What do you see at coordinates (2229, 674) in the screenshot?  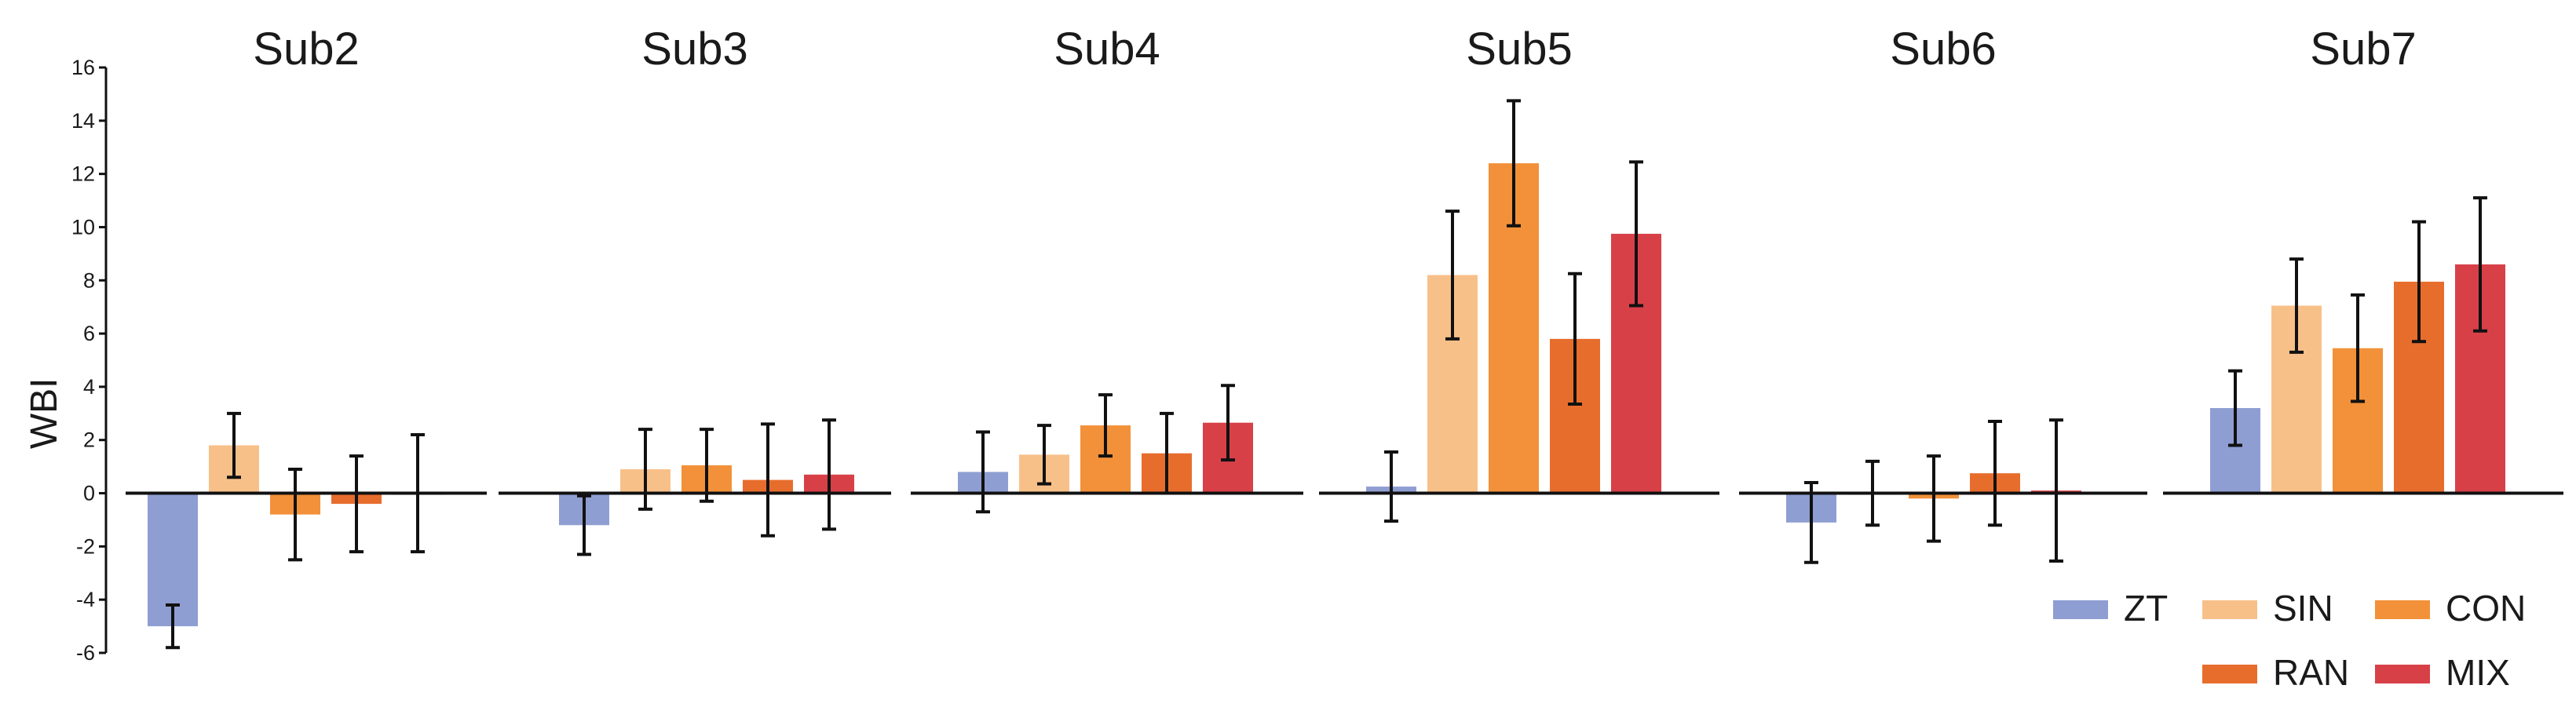 I see `legend-swatch-ran` at bounding box center [2229, 674].